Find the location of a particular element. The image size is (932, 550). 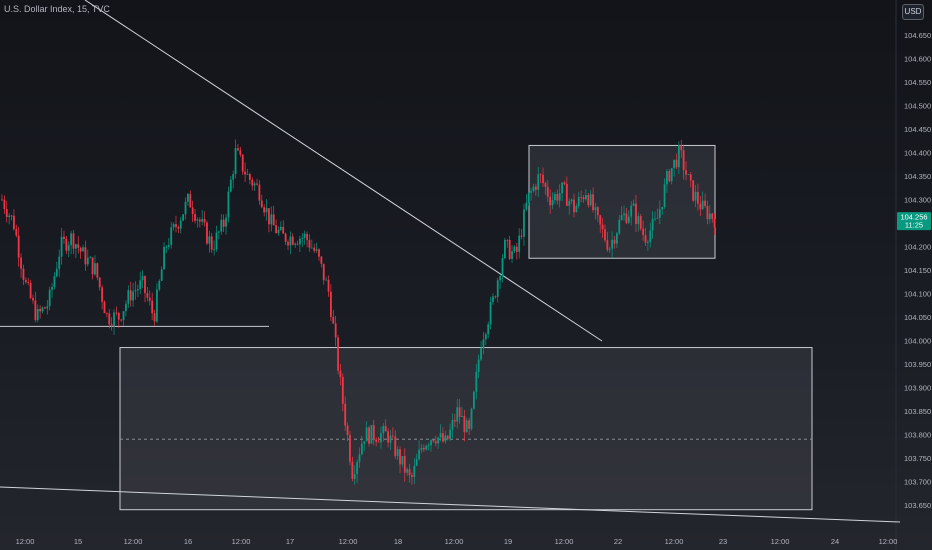

y-tick-label: 104.650 is located at coordinates (917, 35).